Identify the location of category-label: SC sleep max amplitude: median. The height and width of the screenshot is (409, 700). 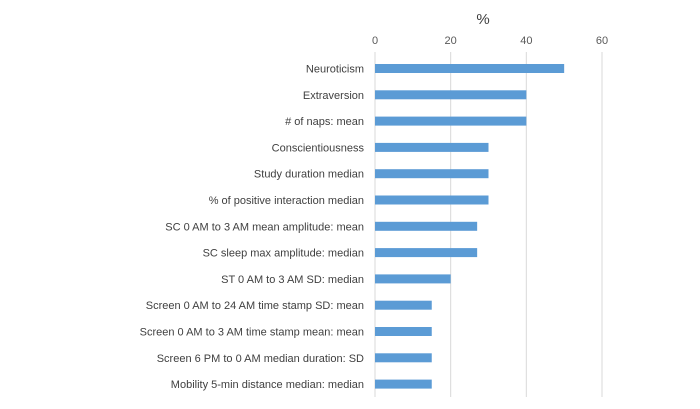
(283, 254).